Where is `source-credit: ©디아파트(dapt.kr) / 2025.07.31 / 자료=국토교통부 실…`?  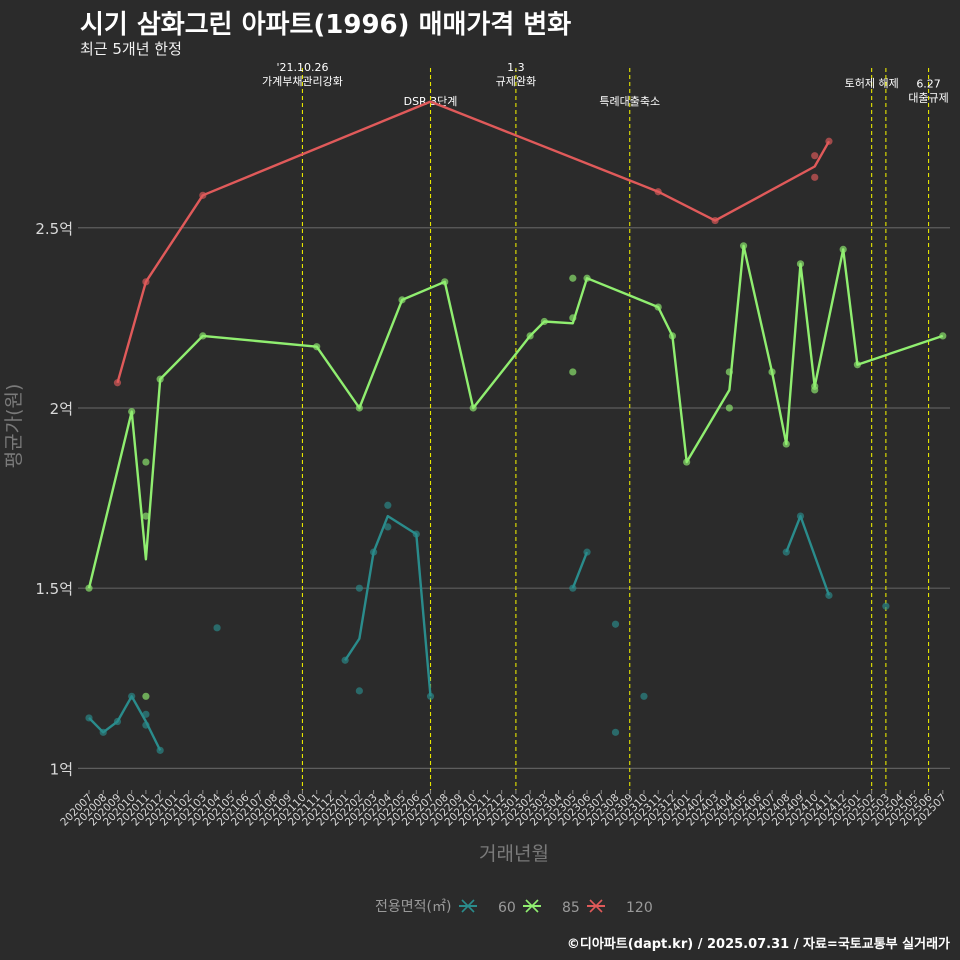 source-credit: ©디아파트(dapt.kr) / 2025.07.31 / 자료=국토교통부 실… is located at coordinates (758, 944).